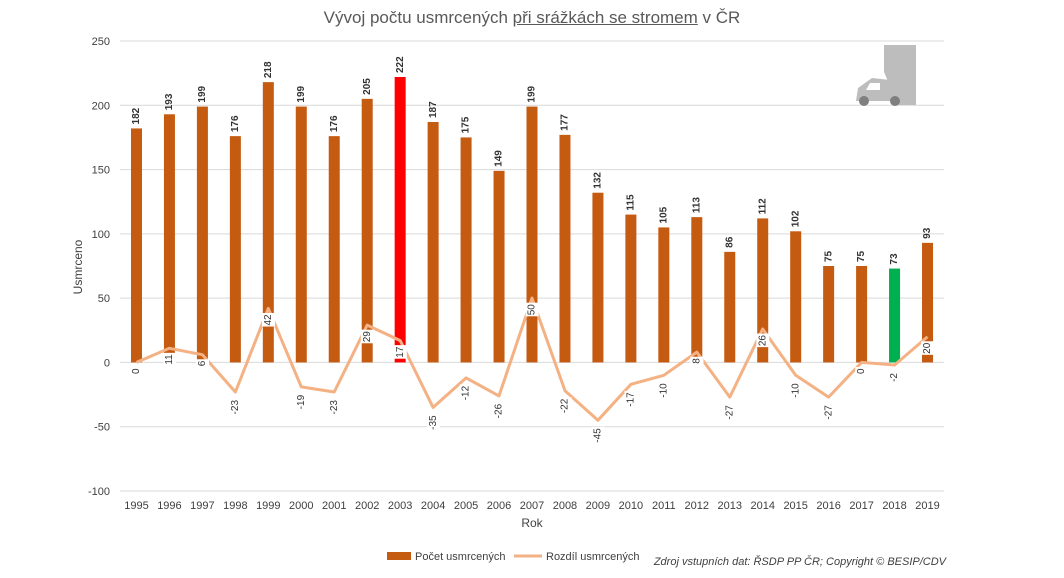 Image resolution: width=1064 pixels, height=578 pixels. Describe the element at coordinates (763, 290) in the screenshot. I see `bar-2014` at that location.